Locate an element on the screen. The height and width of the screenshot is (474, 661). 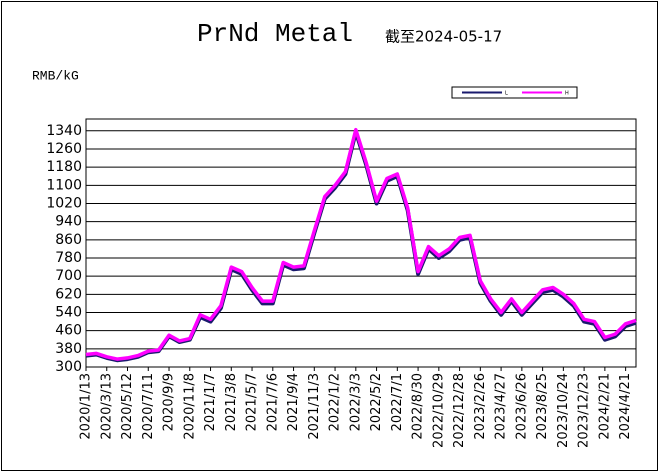
x-tick-label: 2022/7/1 is located at coordinates (397, 402).